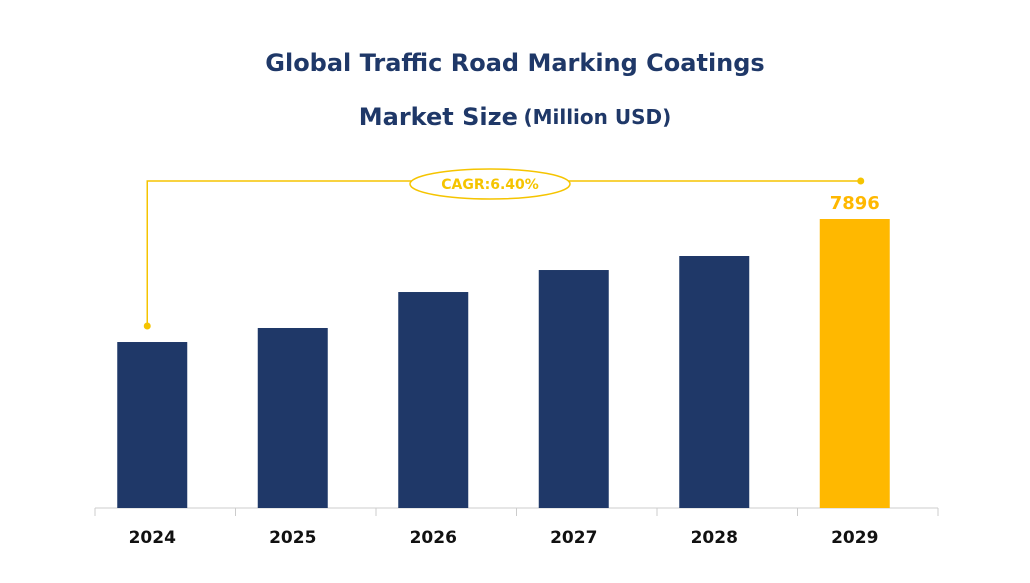  What do you see at coordinates (597, 117) in the screenshot?
I see `chart-subtitle: (Million USD)` at bounding box center [597, 117].